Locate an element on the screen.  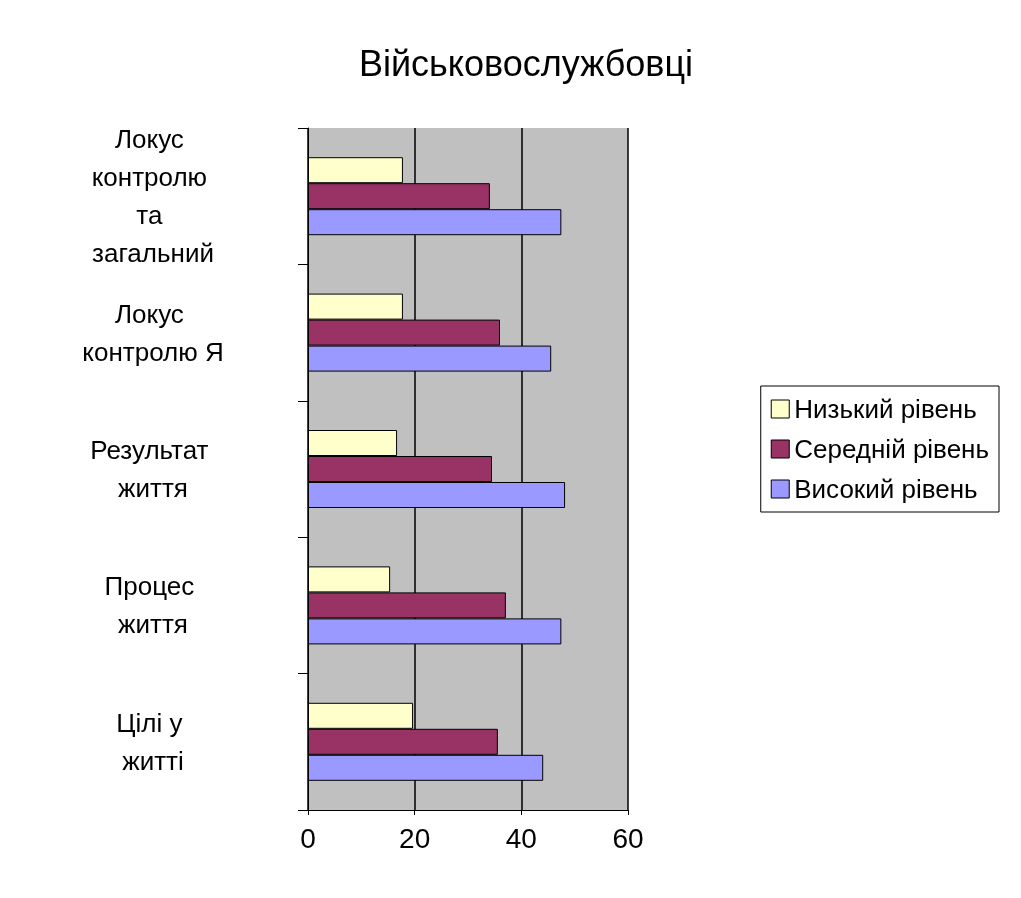
y-tick-label: Цілі у житті is located at coordinates (153, 741).